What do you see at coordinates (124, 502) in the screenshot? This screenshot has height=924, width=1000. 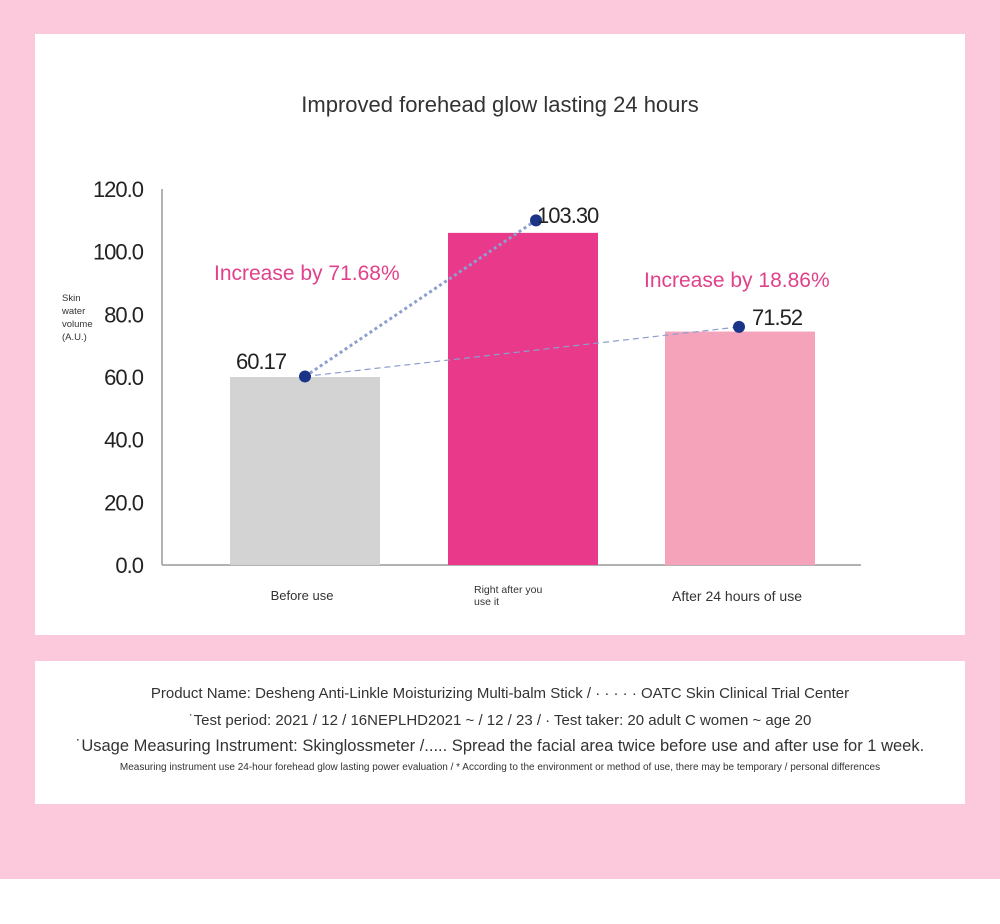 I see `y-tick-label: 20.0` at bounding box center [124, 502].